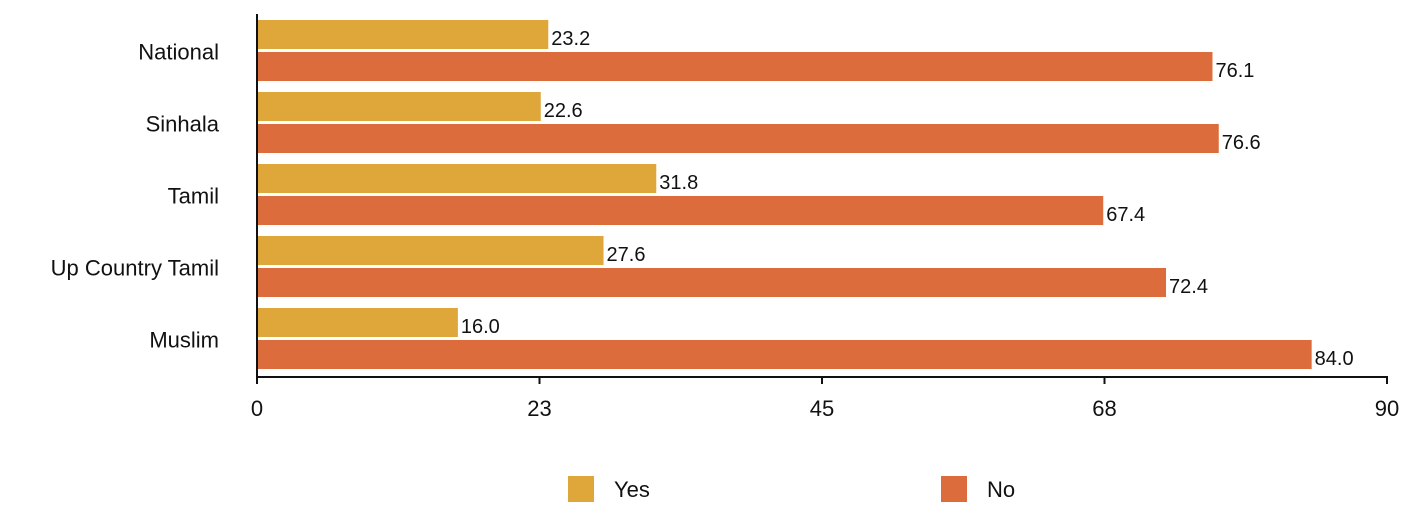 Image resolution: width=1421 pixels, height=507 pixels. Describe the element at coordinates (563, 111) in the screenshot. I see `value-label-yes-1: 22.6` at that location.